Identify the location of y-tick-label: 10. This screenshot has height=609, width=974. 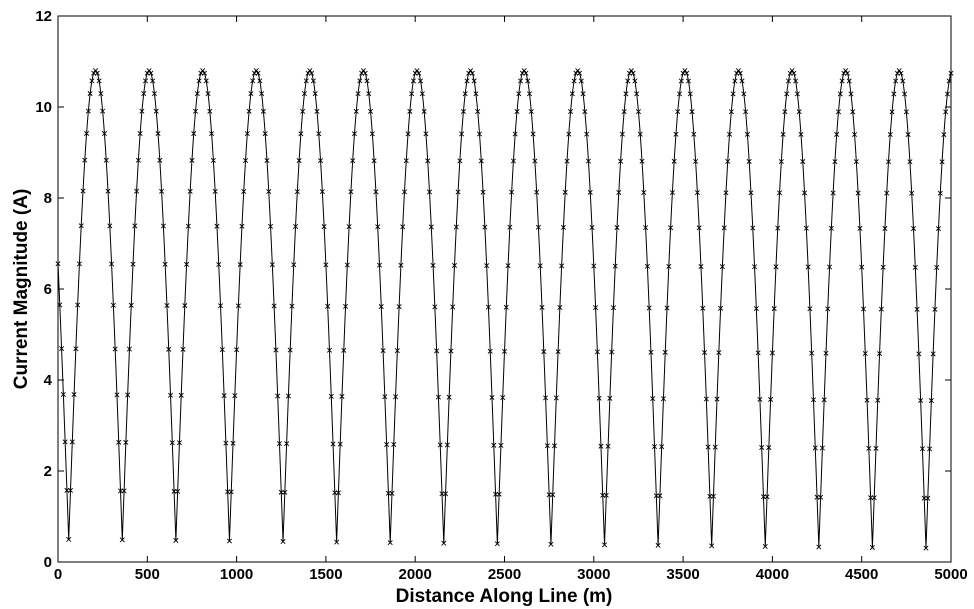
(43, 107).